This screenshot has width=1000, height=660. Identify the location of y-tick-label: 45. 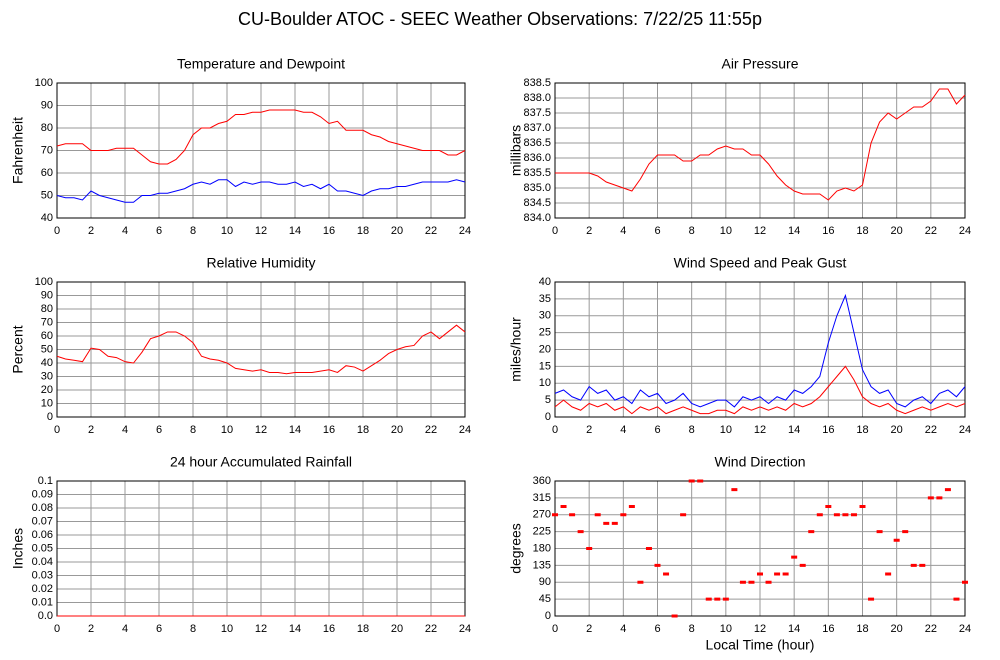
(545, 599).